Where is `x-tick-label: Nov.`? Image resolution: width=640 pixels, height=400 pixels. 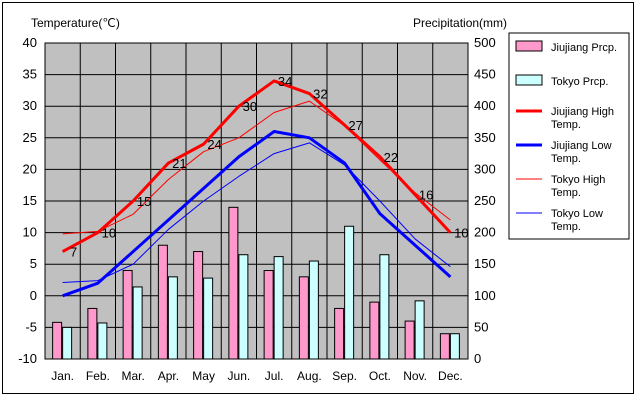
x-tick-label: Nov. is located at coordinates (415, 376).